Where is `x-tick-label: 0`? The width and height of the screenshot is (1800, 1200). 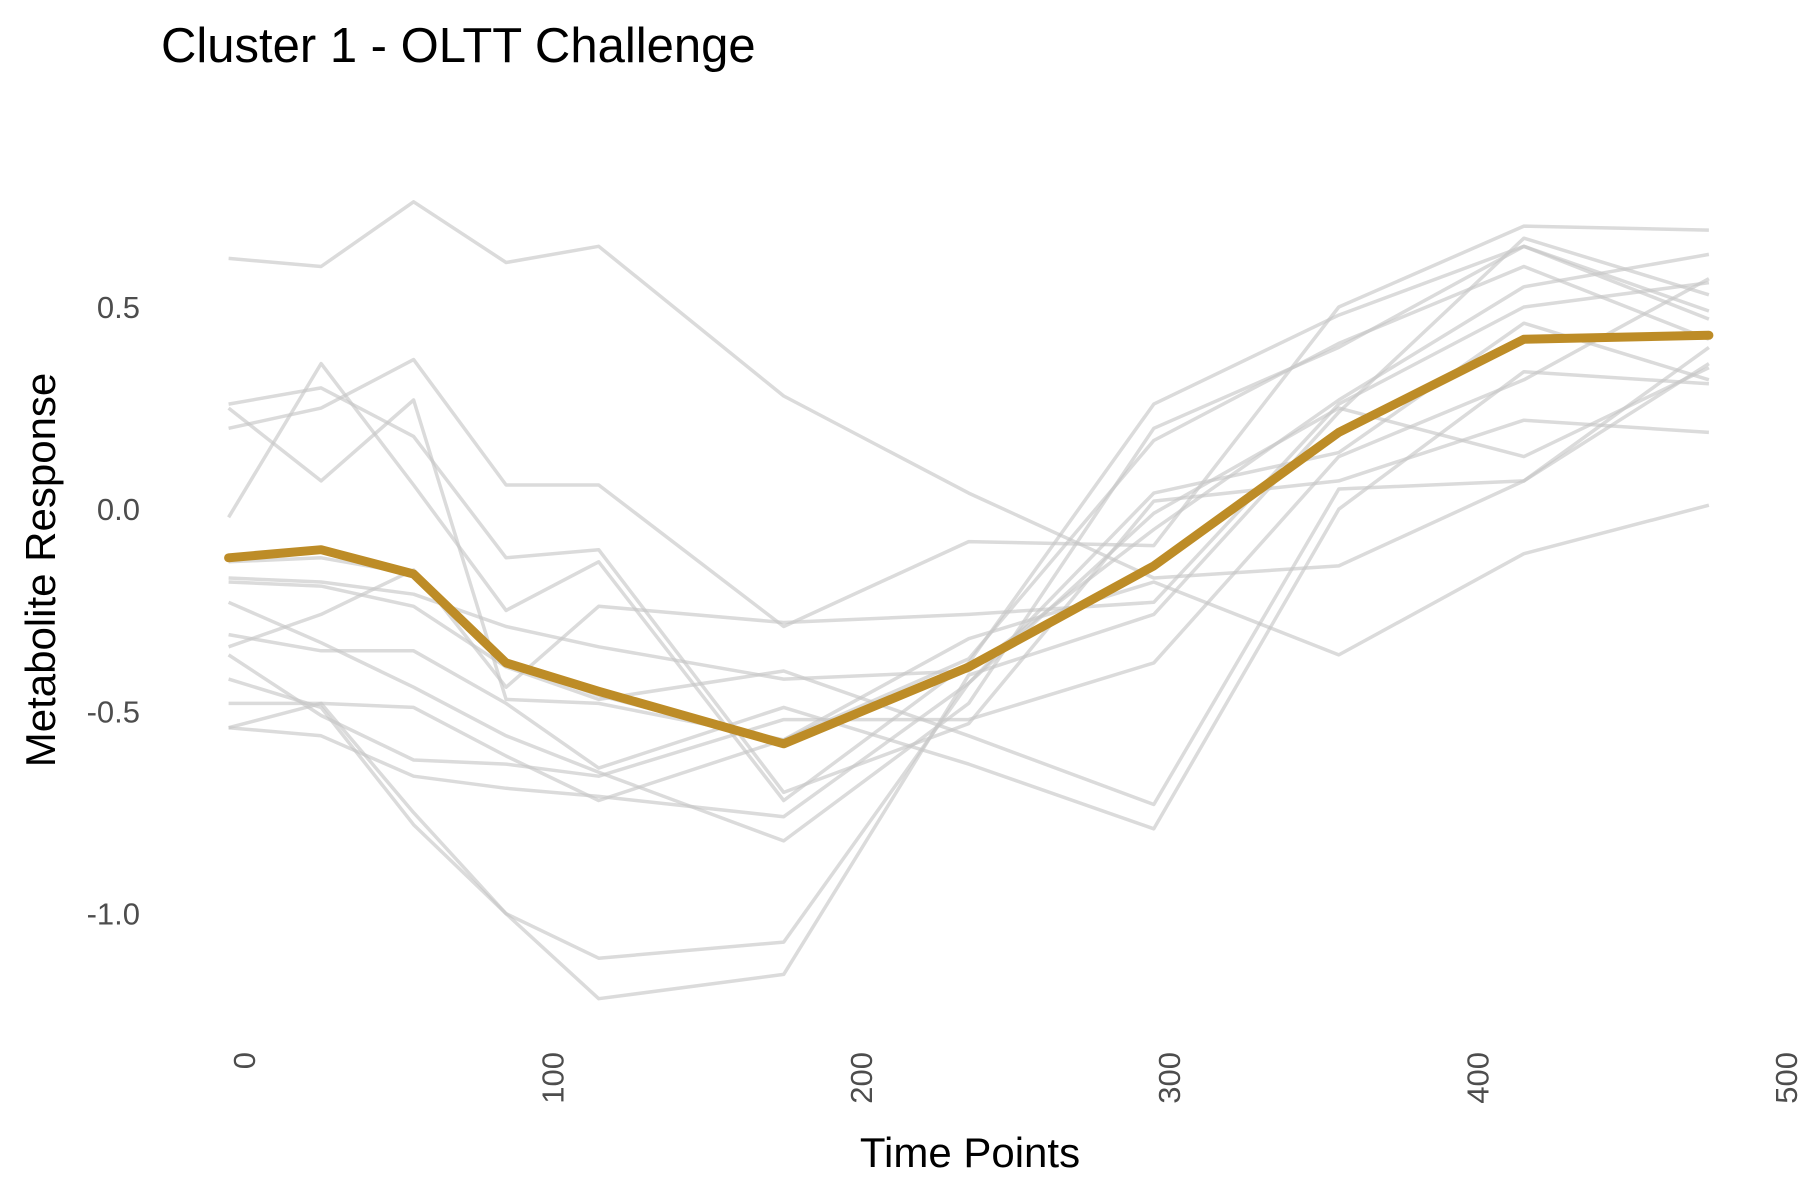
x-tick-label: 0 is located at coordinates (244, 1060).